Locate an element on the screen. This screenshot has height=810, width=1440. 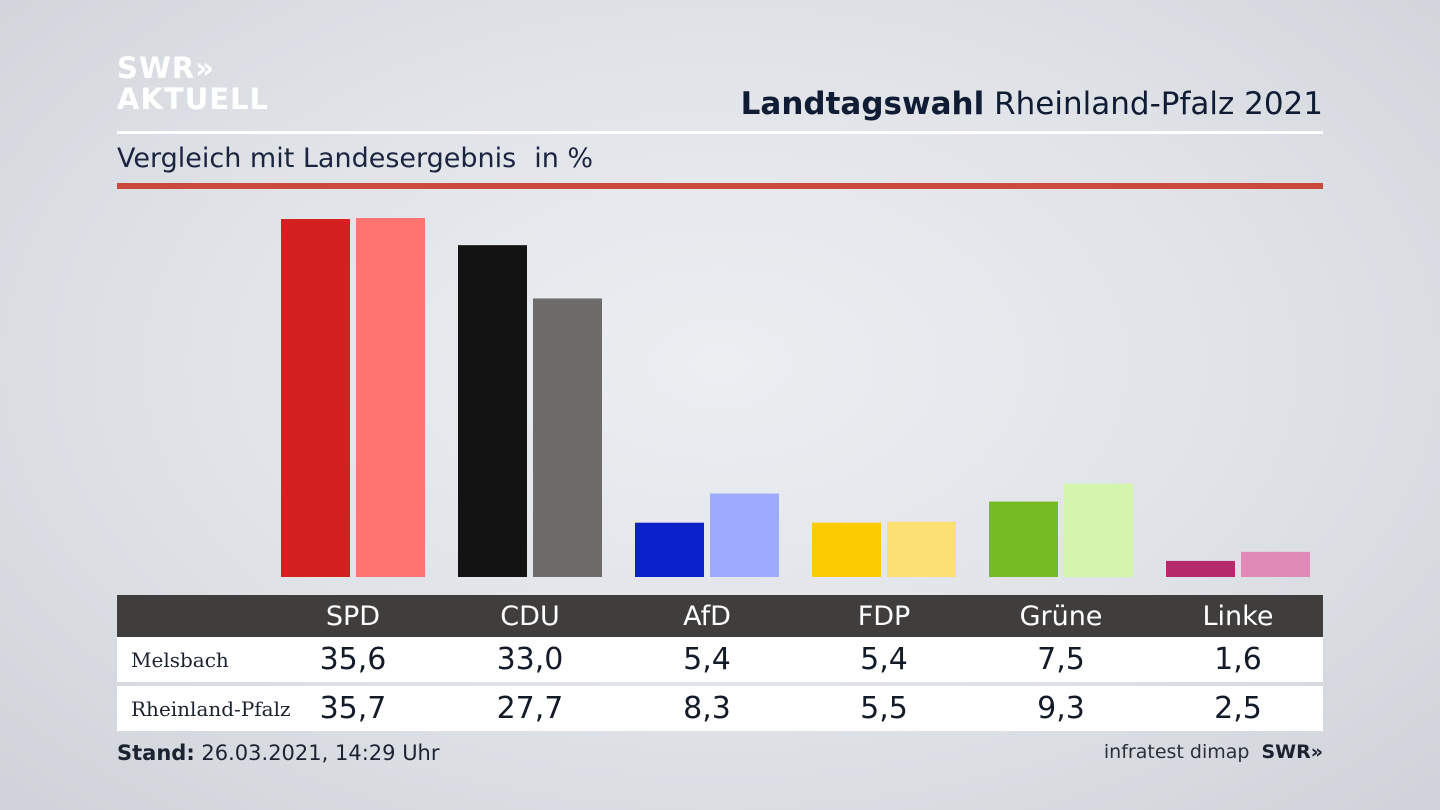
page-title: Landtagswahl Rheinland-Pfalz 2021 is located at coordinates (1032, 104).